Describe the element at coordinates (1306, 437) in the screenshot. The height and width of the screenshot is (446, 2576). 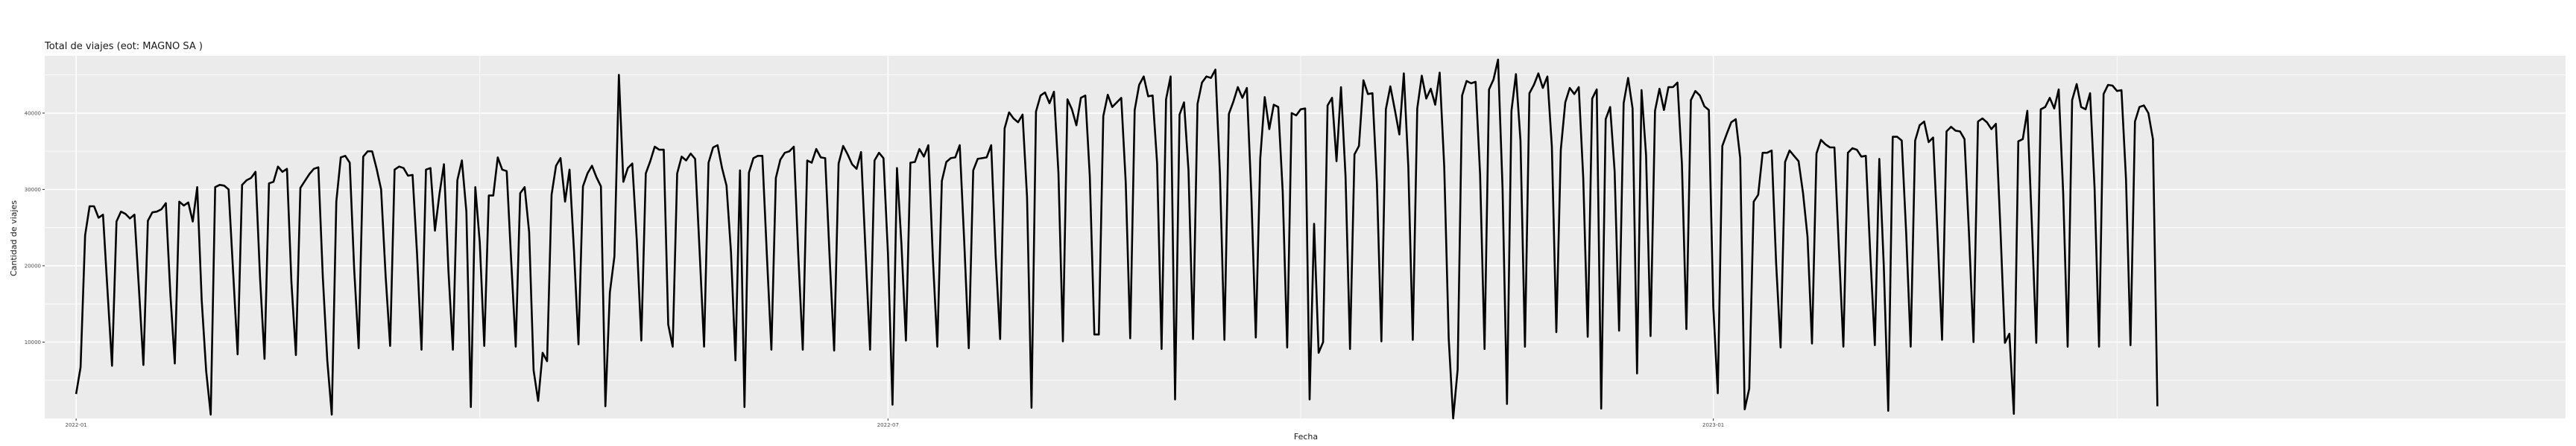
I see `x-axis-title: Fecha` at that location.